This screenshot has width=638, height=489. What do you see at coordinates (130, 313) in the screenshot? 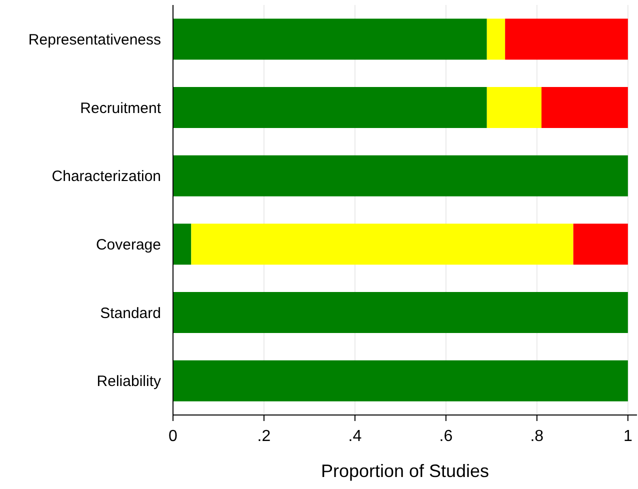
I see `y-tick-label: Standard` at bounding box center [130, 313].